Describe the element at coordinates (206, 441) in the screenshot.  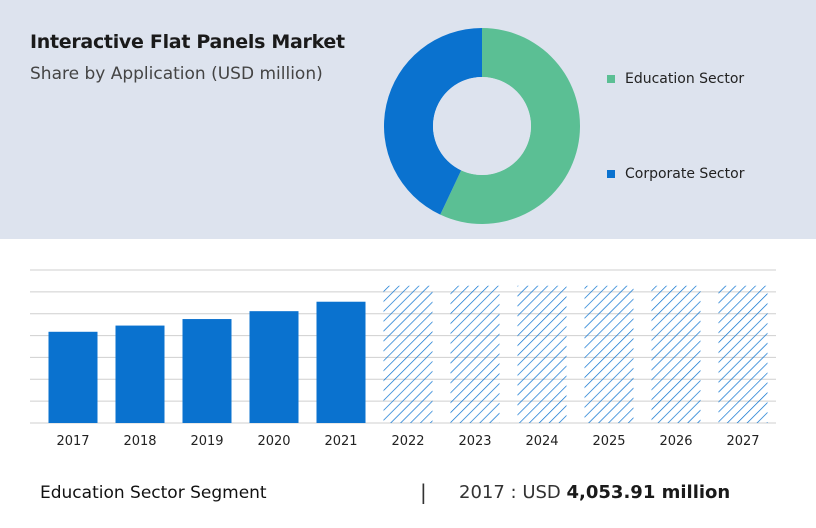
I see `x-tick-label: 2019` at that location.